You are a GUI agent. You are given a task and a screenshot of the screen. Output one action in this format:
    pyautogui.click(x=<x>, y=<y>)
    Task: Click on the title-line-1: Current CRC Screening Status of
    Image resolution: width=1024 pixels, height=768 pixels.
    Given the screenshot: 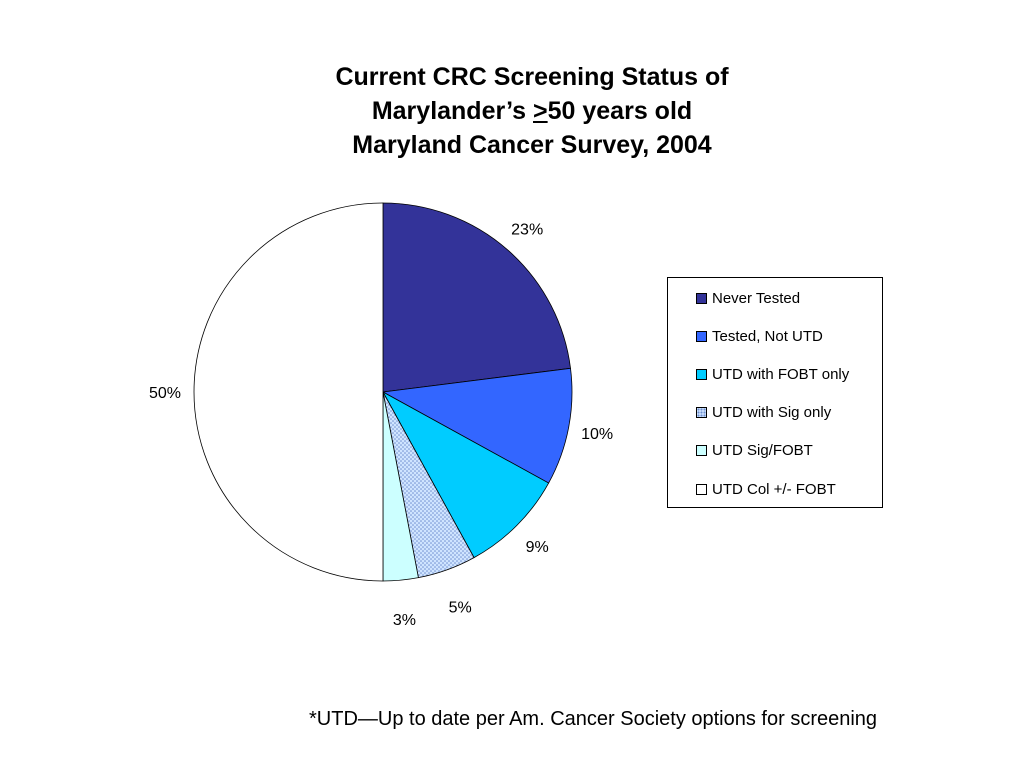 What is the action you would take?
    pyautogui.click(x=532, y=77)
    